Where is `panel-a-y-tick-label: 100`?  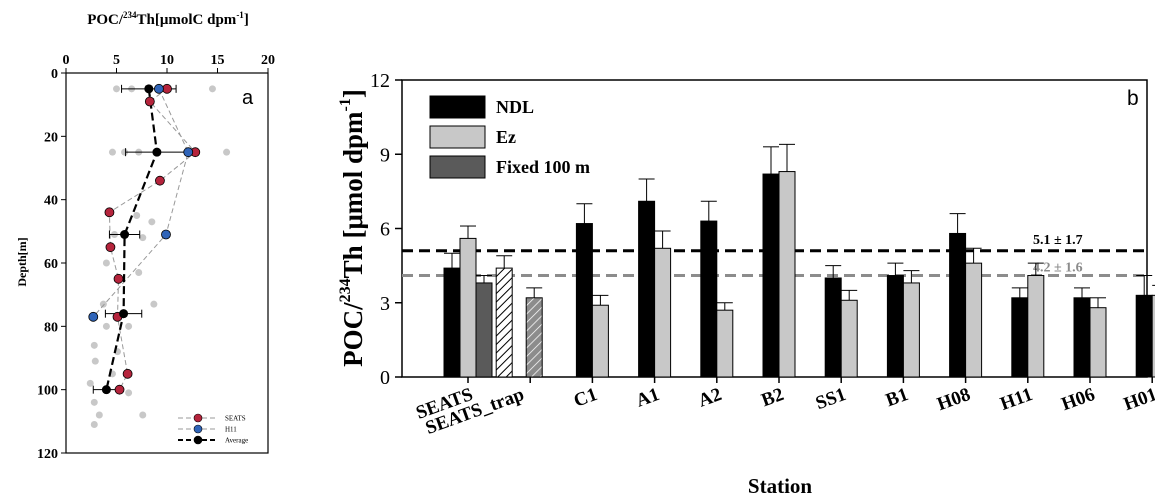 panel-a-y-tick-label: 100 is located at coordinates (47, 391).